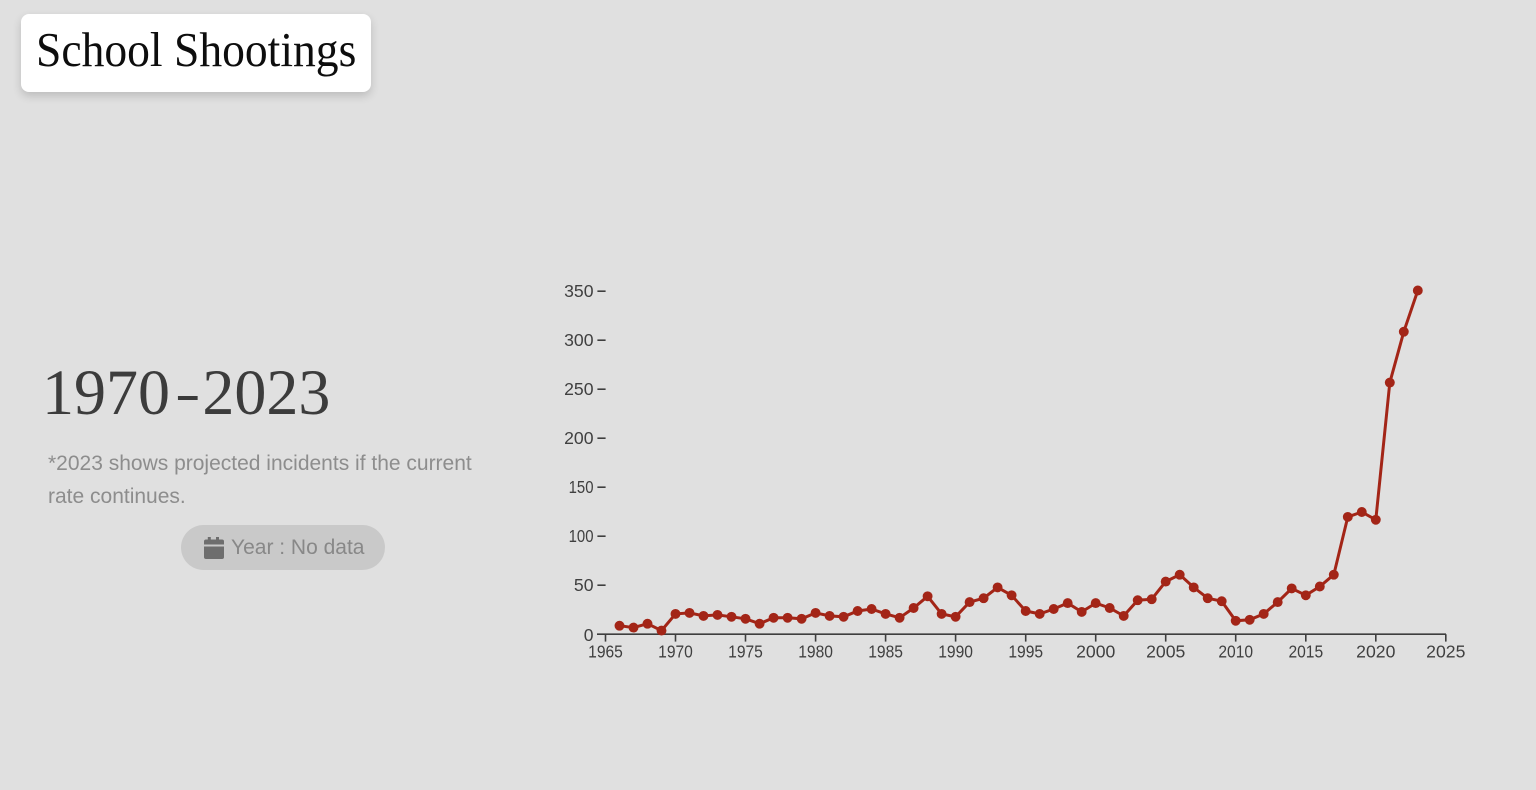  Describe the element at coordinates (589, 635) in the screenshot. I see `svg-text: 0` at that location.